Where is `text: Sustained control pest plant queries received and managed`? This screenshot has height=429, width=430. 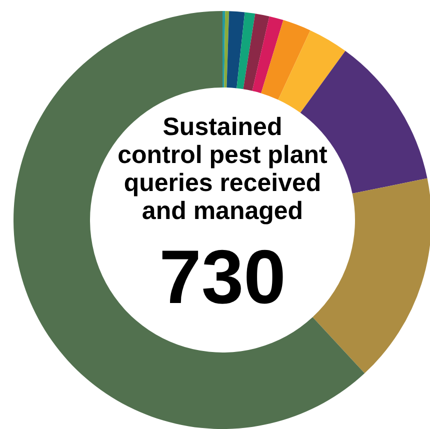 text: Sustained control pest plant queries received and managed is located at coordinates (223, 169).